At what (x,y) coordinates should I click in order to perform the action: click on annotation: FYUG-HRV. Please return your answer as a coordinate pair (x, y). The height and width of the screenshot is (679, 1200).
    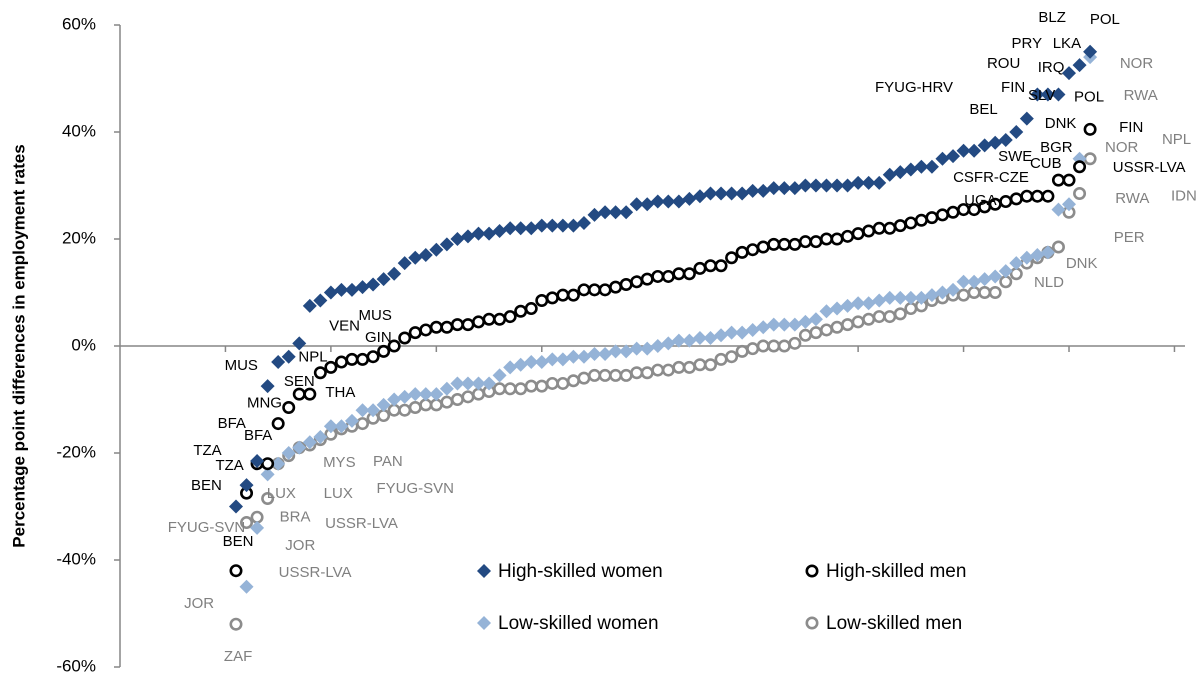
    Looking at the image, I should click on (914, 87).